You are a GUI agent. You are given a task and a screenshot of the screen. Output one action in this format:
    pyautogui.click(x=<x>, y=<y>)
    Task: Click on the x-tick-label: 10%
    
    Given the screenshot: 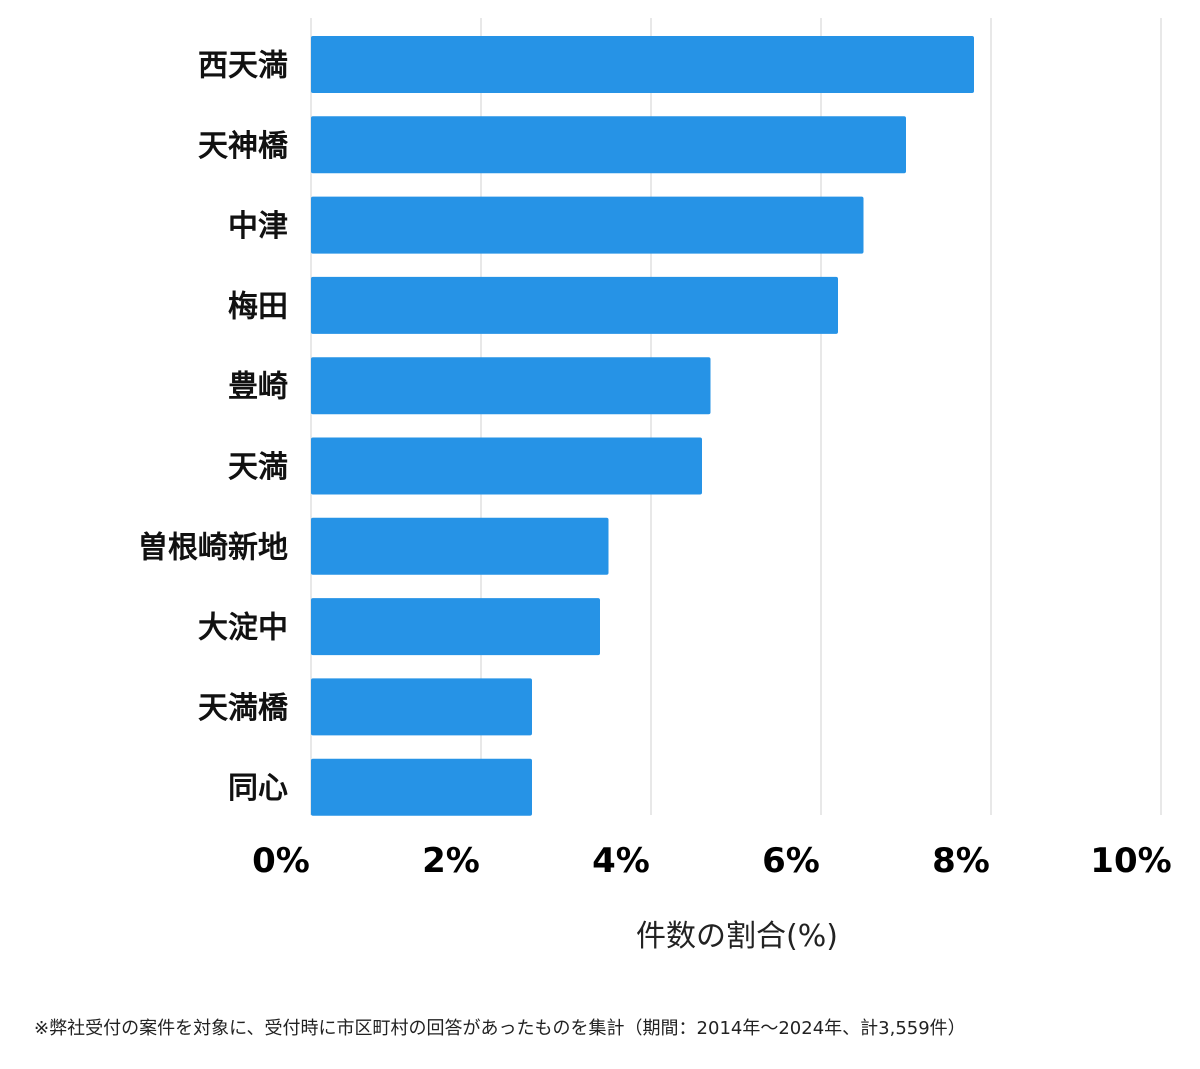 What is the action you would take?
    pyautogui.click(x=1130, y=861)
    